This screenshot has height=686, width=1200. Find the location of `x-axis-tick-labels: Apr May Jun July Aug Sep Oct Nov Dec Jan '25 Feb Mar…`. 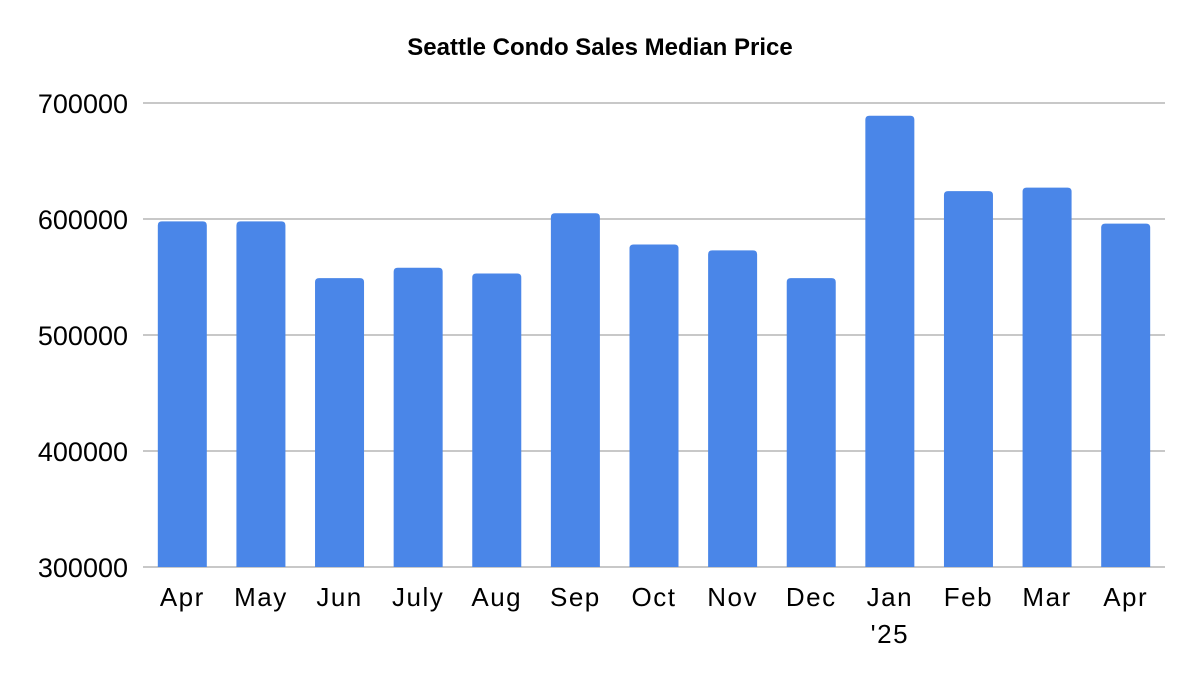

x-axis-tick-labels: Apr May Jun July Aug Sep Oct Nov Dec Jan '25 Feb Mar… is located at coordinates (654, 615).